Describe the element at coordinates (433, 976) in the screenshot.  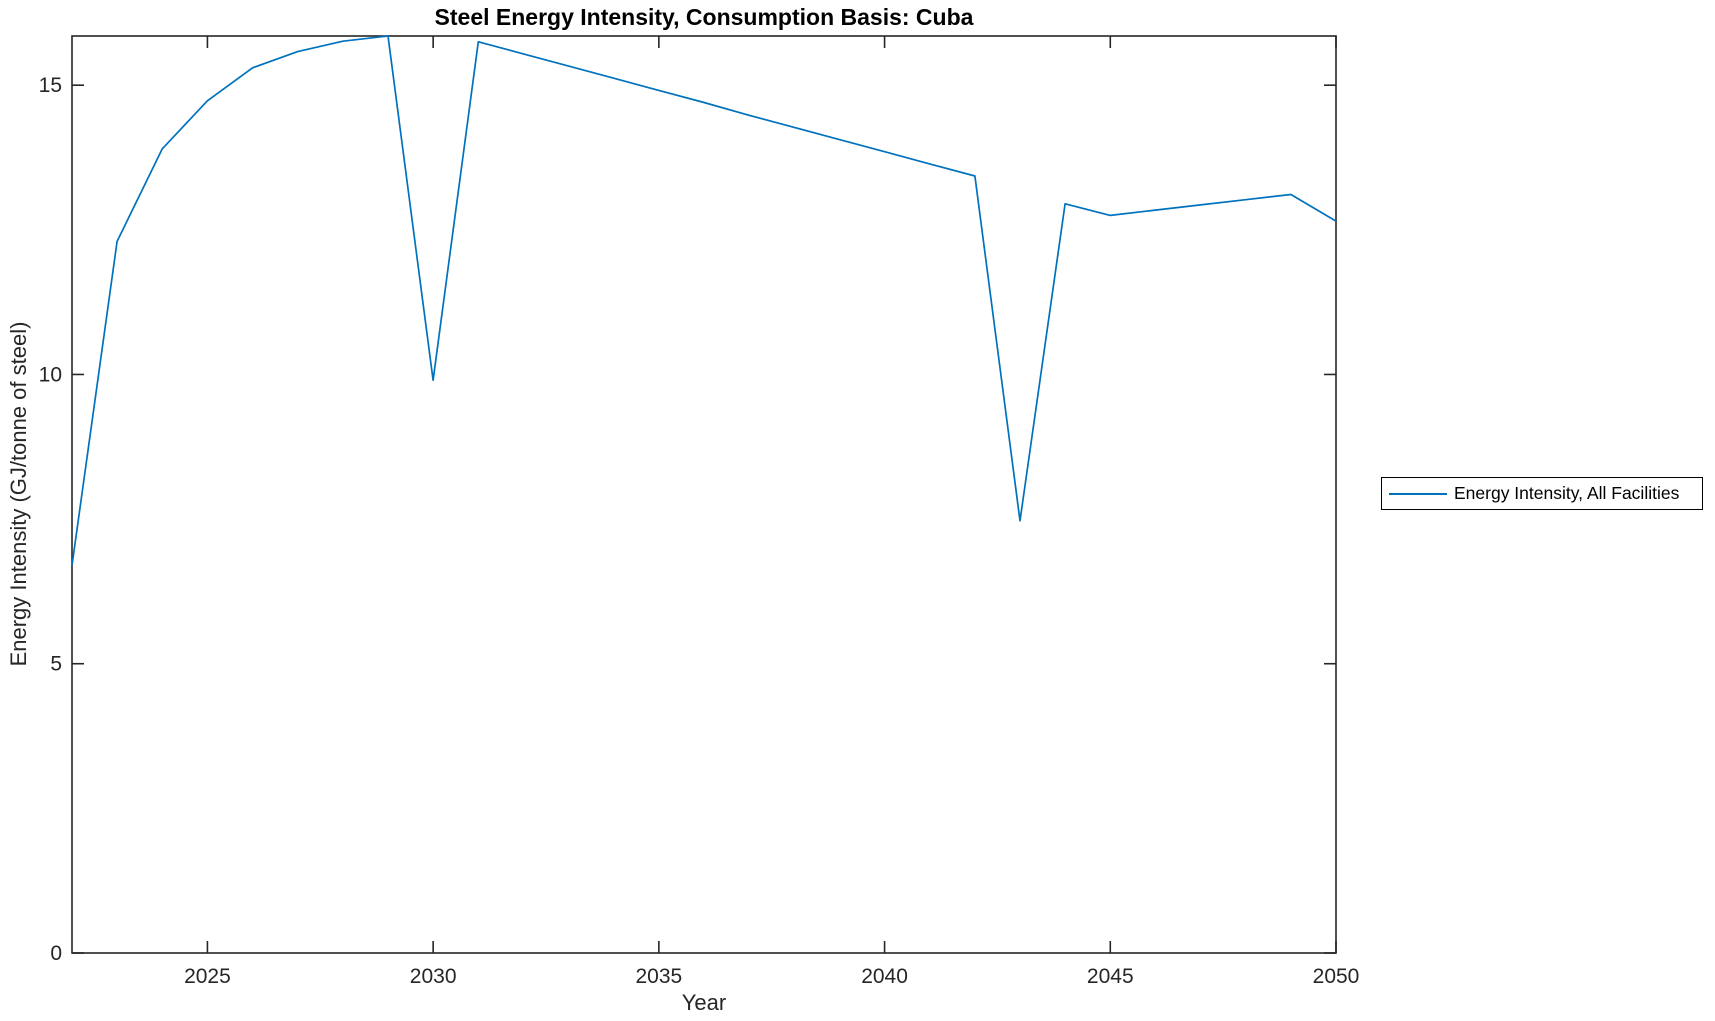
I see `x-tick-label: 2030` at that location.